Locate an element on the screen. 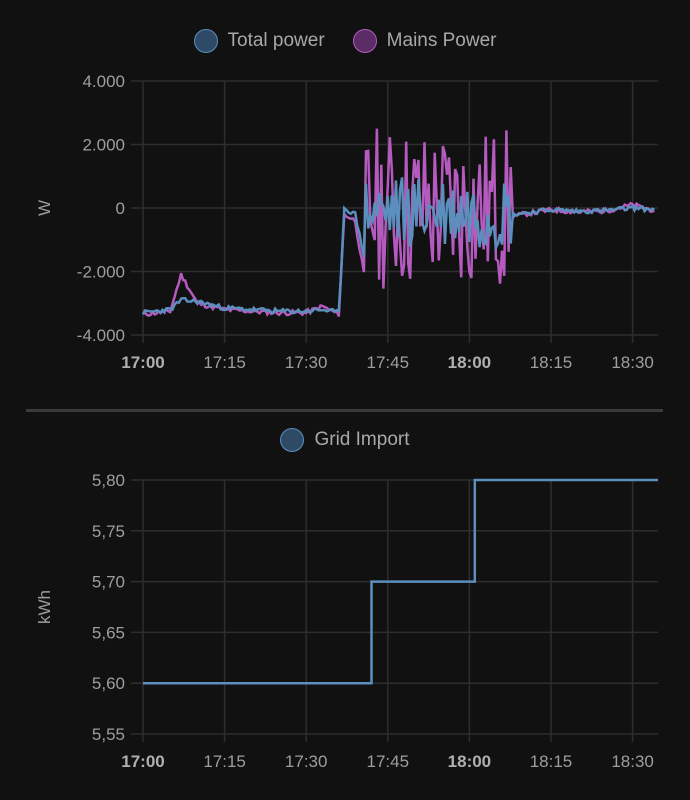 This screenshot has width=690, height=800. y-tick-label: -4.000 is located at coordinates (101, 335).